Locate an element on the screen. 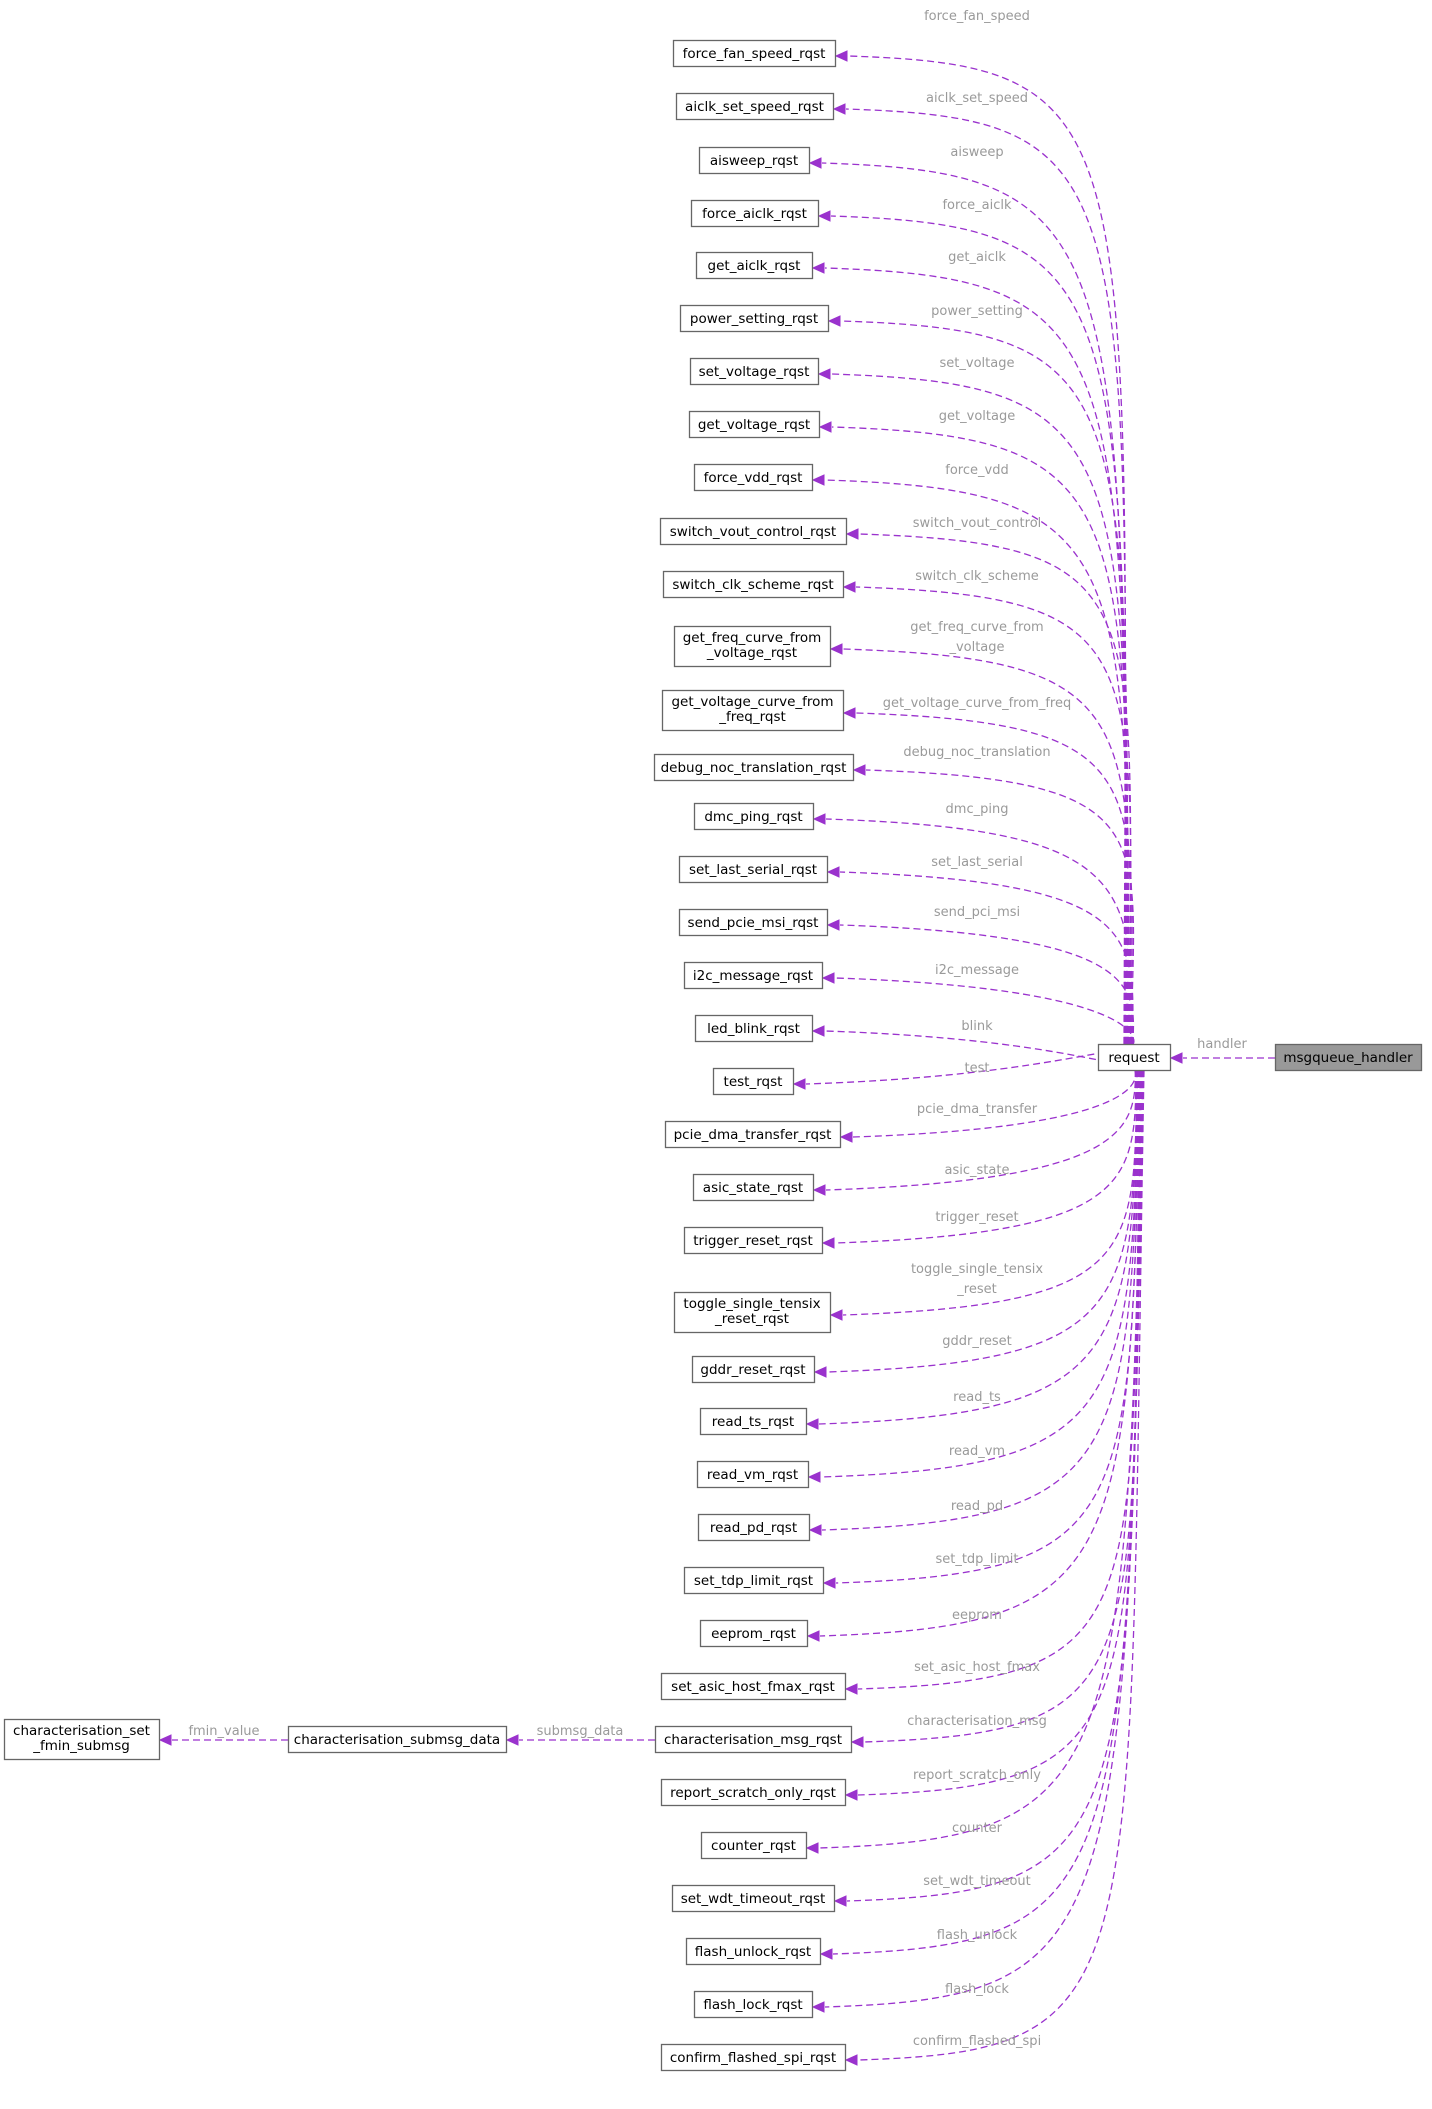  node-label: get_voltage_rqst is located at coordinates (754, 425).